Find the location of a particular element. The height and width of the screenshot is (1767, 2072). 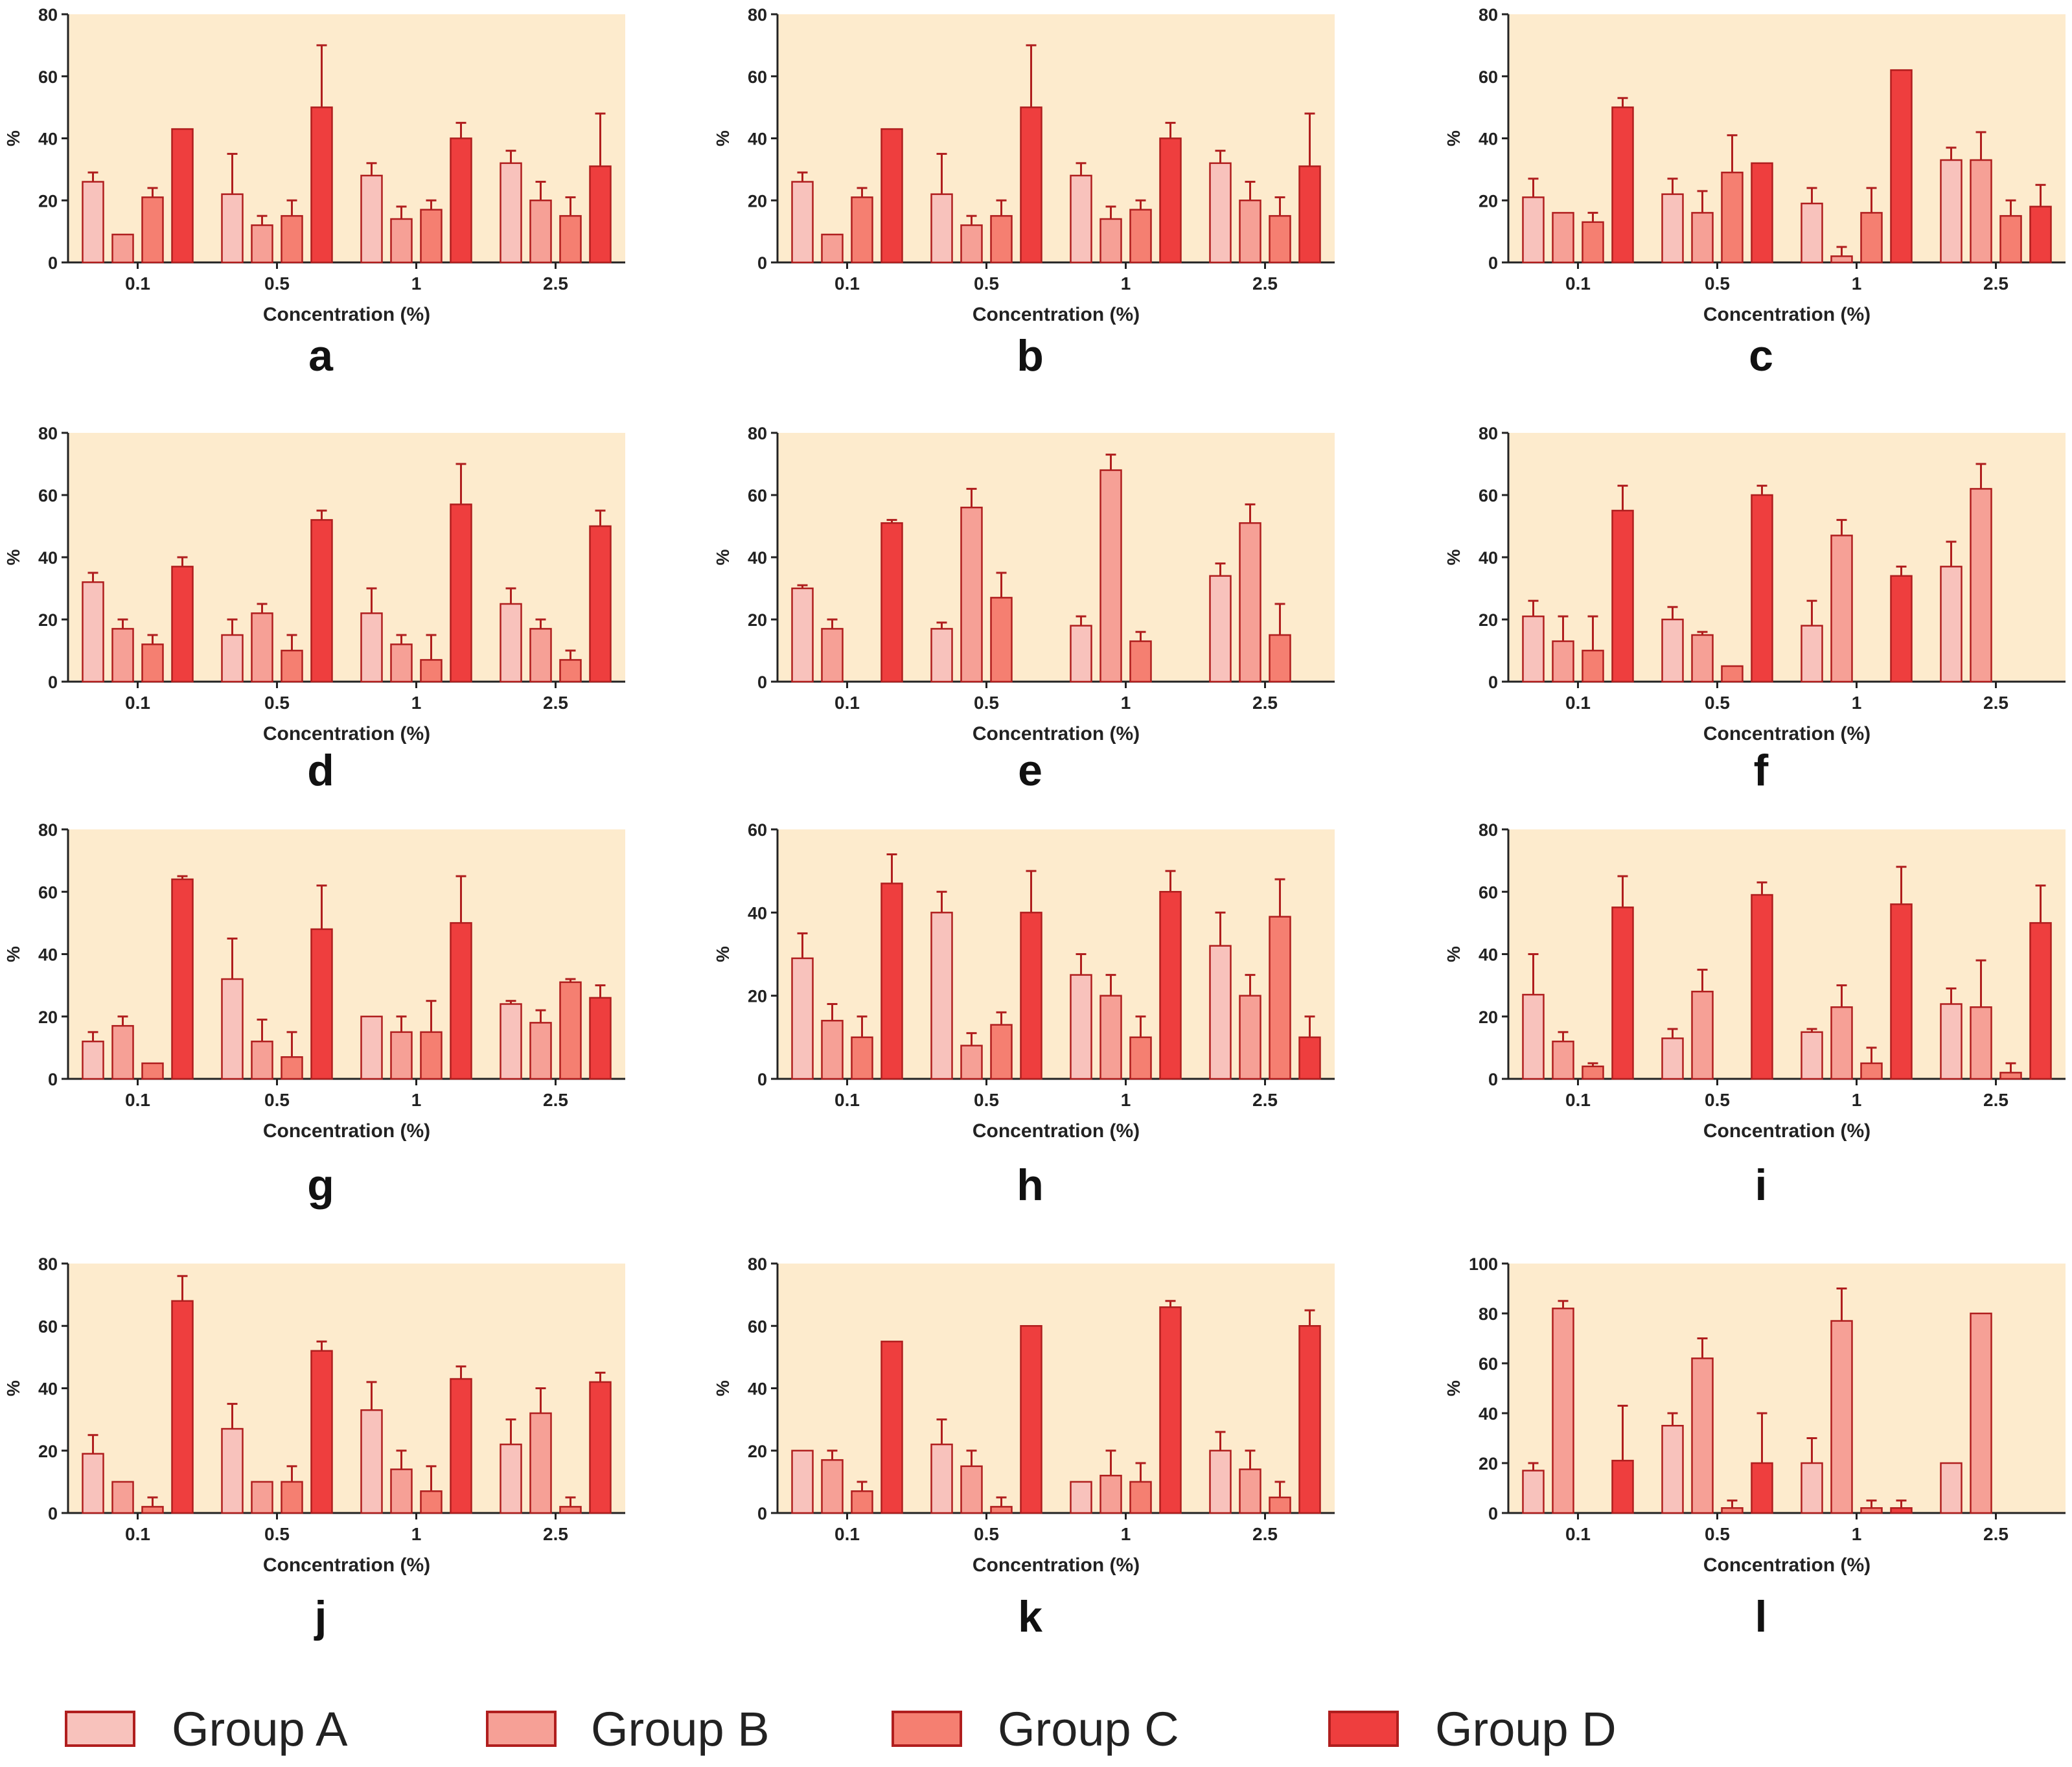

panel-letter: g is located at coordinates (320, 1185).